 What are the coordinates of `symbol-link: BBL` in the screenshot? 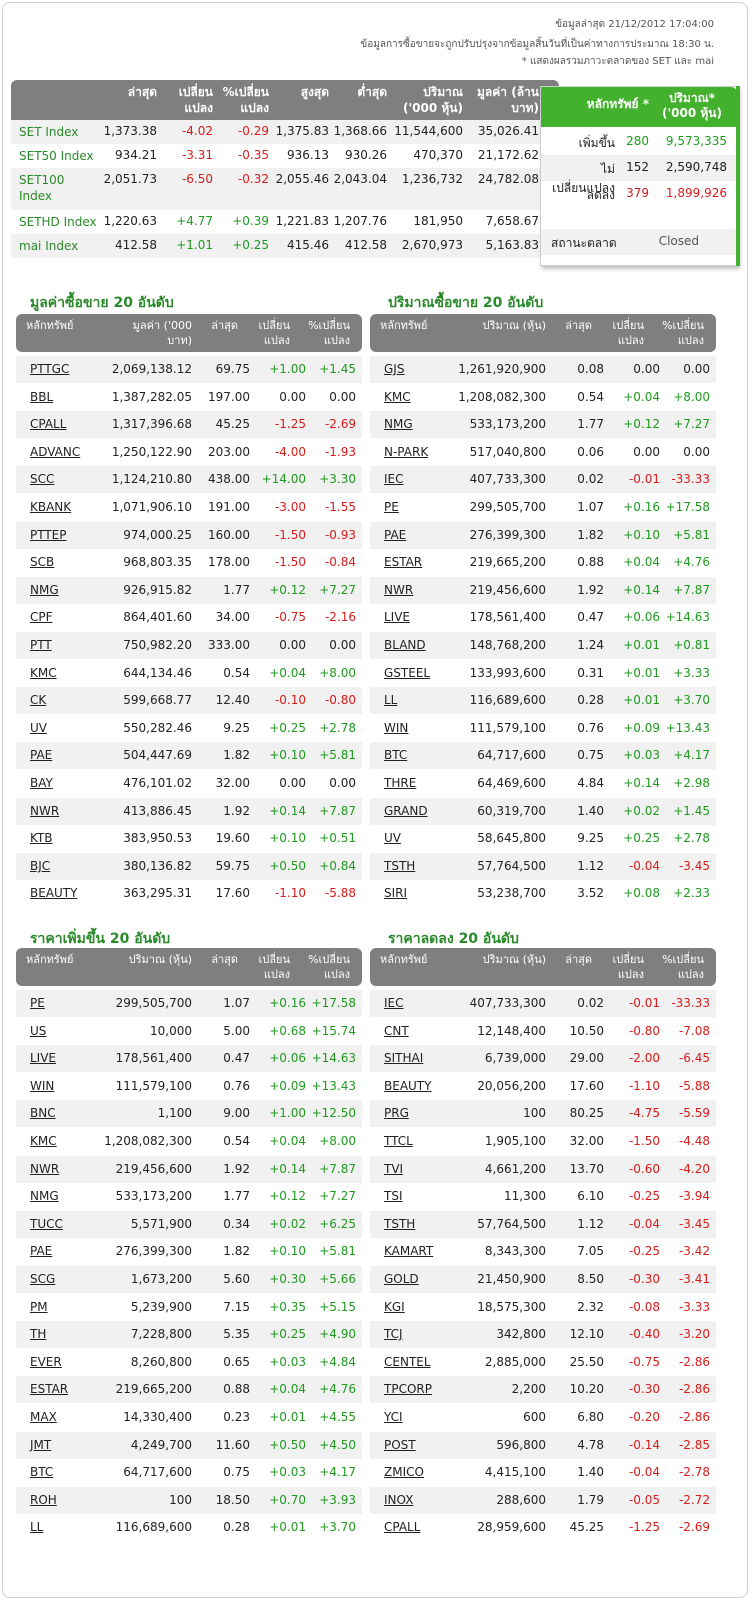 It's located at (42, 396).